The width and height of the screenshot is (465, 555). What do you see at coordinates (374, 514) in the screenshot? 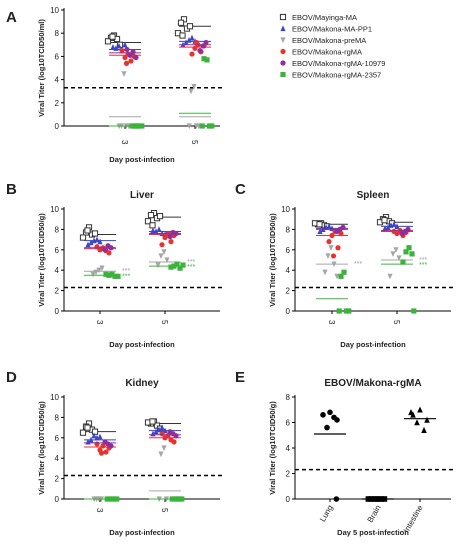
I see `x-tick-label: Brain` at bounding box center [374, 514].